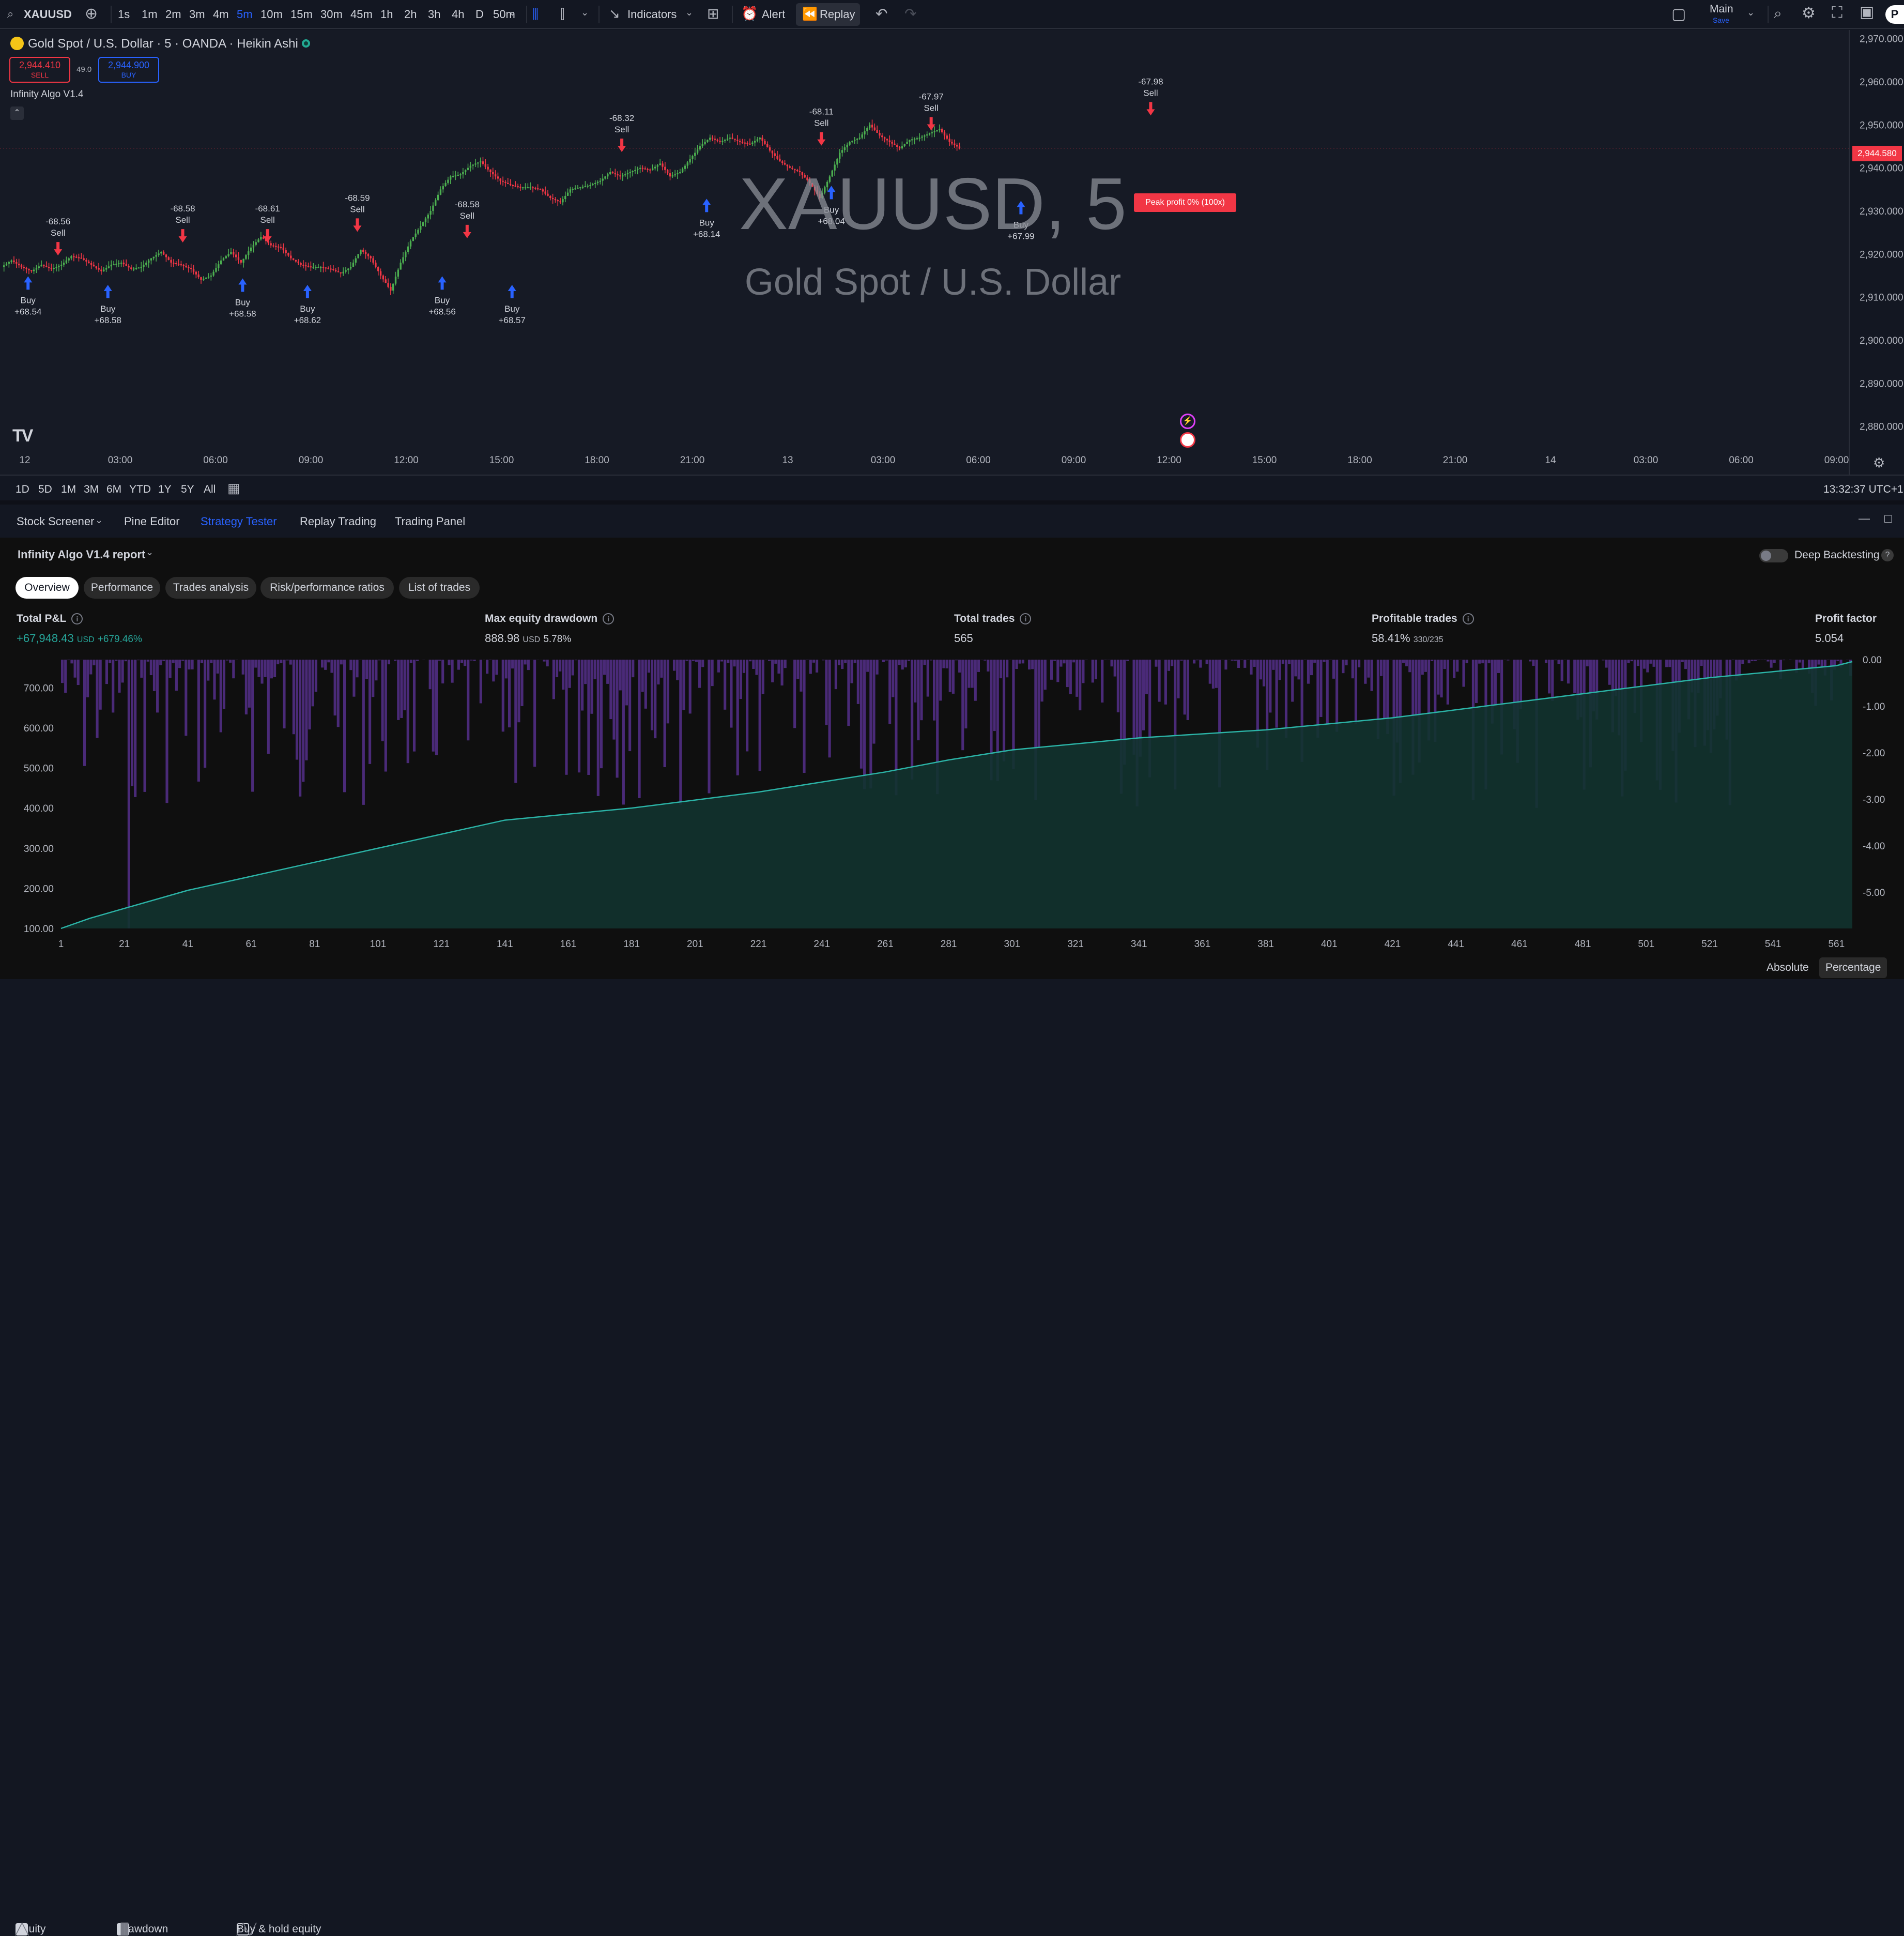 This screenshot has height=1936, width=1904. What do you see at coordinates (386, 14) in the screenshot?
I see `timeframe-1h: 1h` at bounding box center [386, 14].